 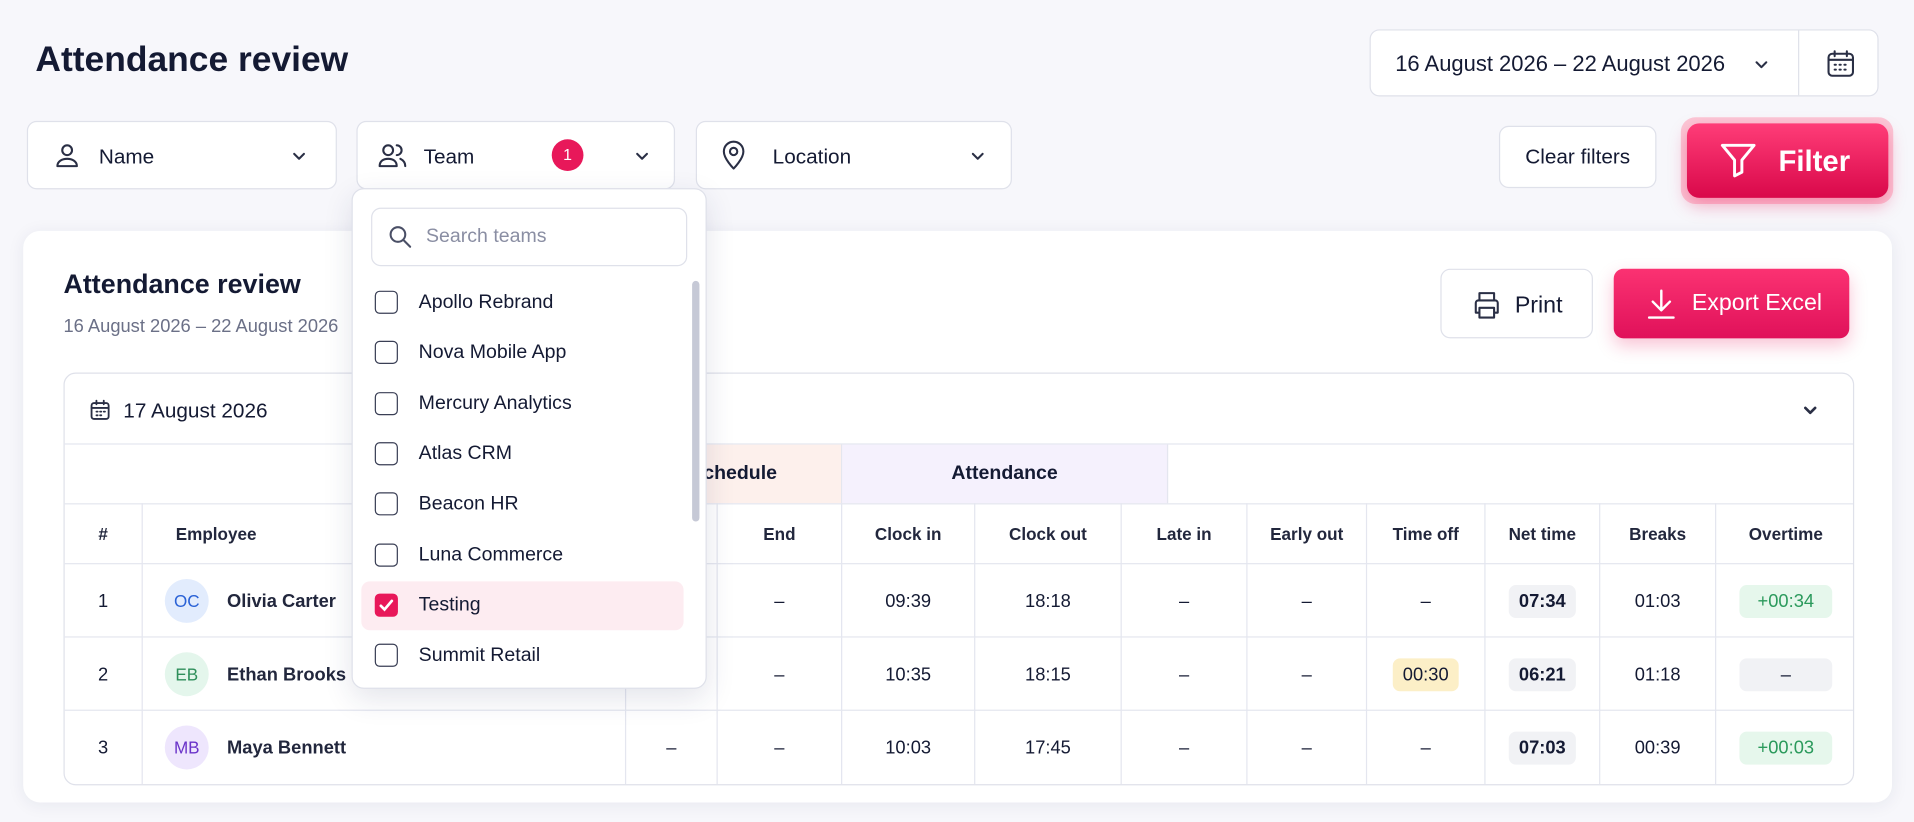 I want to click on cell: 09:39, so click(x=909, y=601).